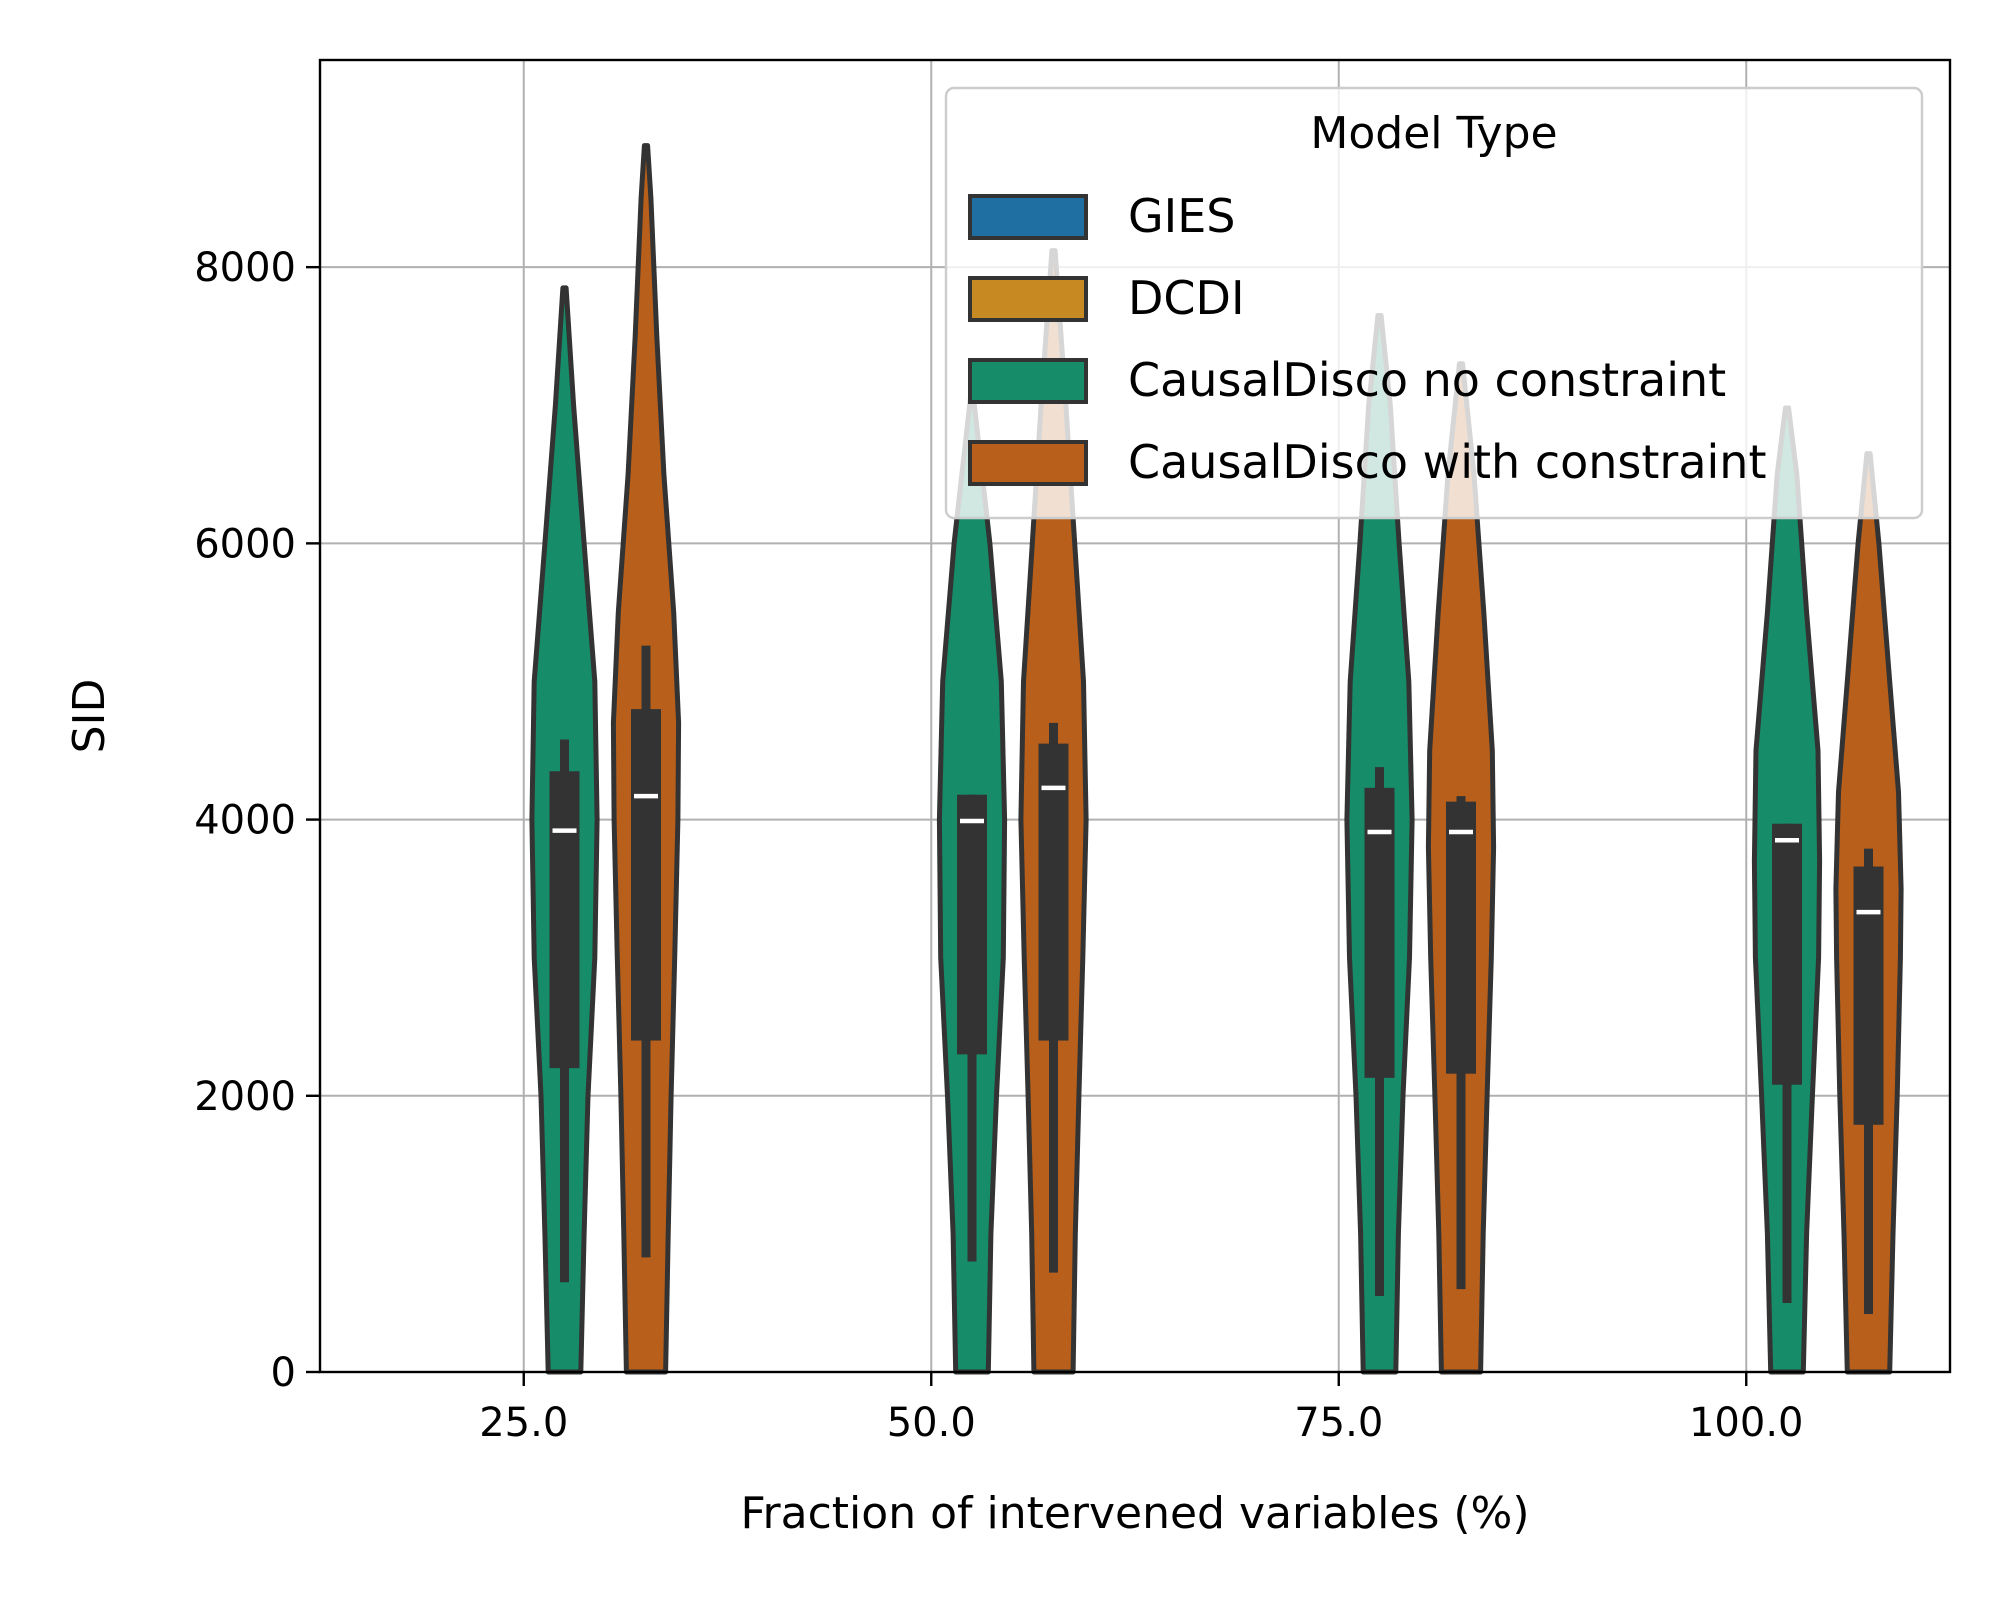  Describe the element at coordinates (283, 1373) in the screenshot. I see `y-tick-label: 0` at that location.